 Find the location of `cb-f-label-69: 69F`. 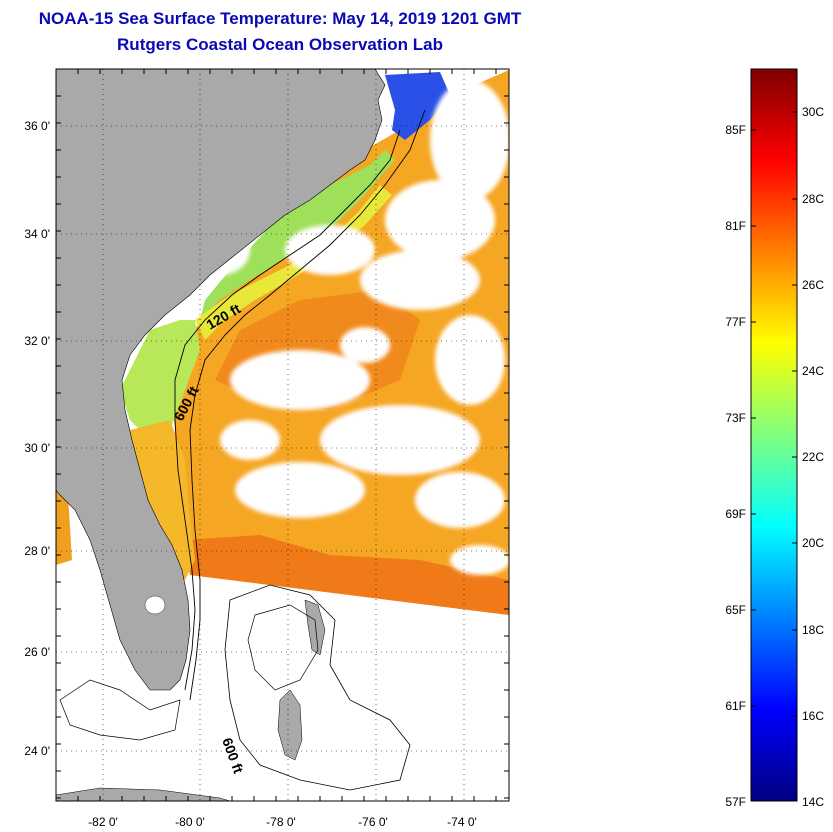

cb-f-label-69: 69F is located at coordinates (735, 514).